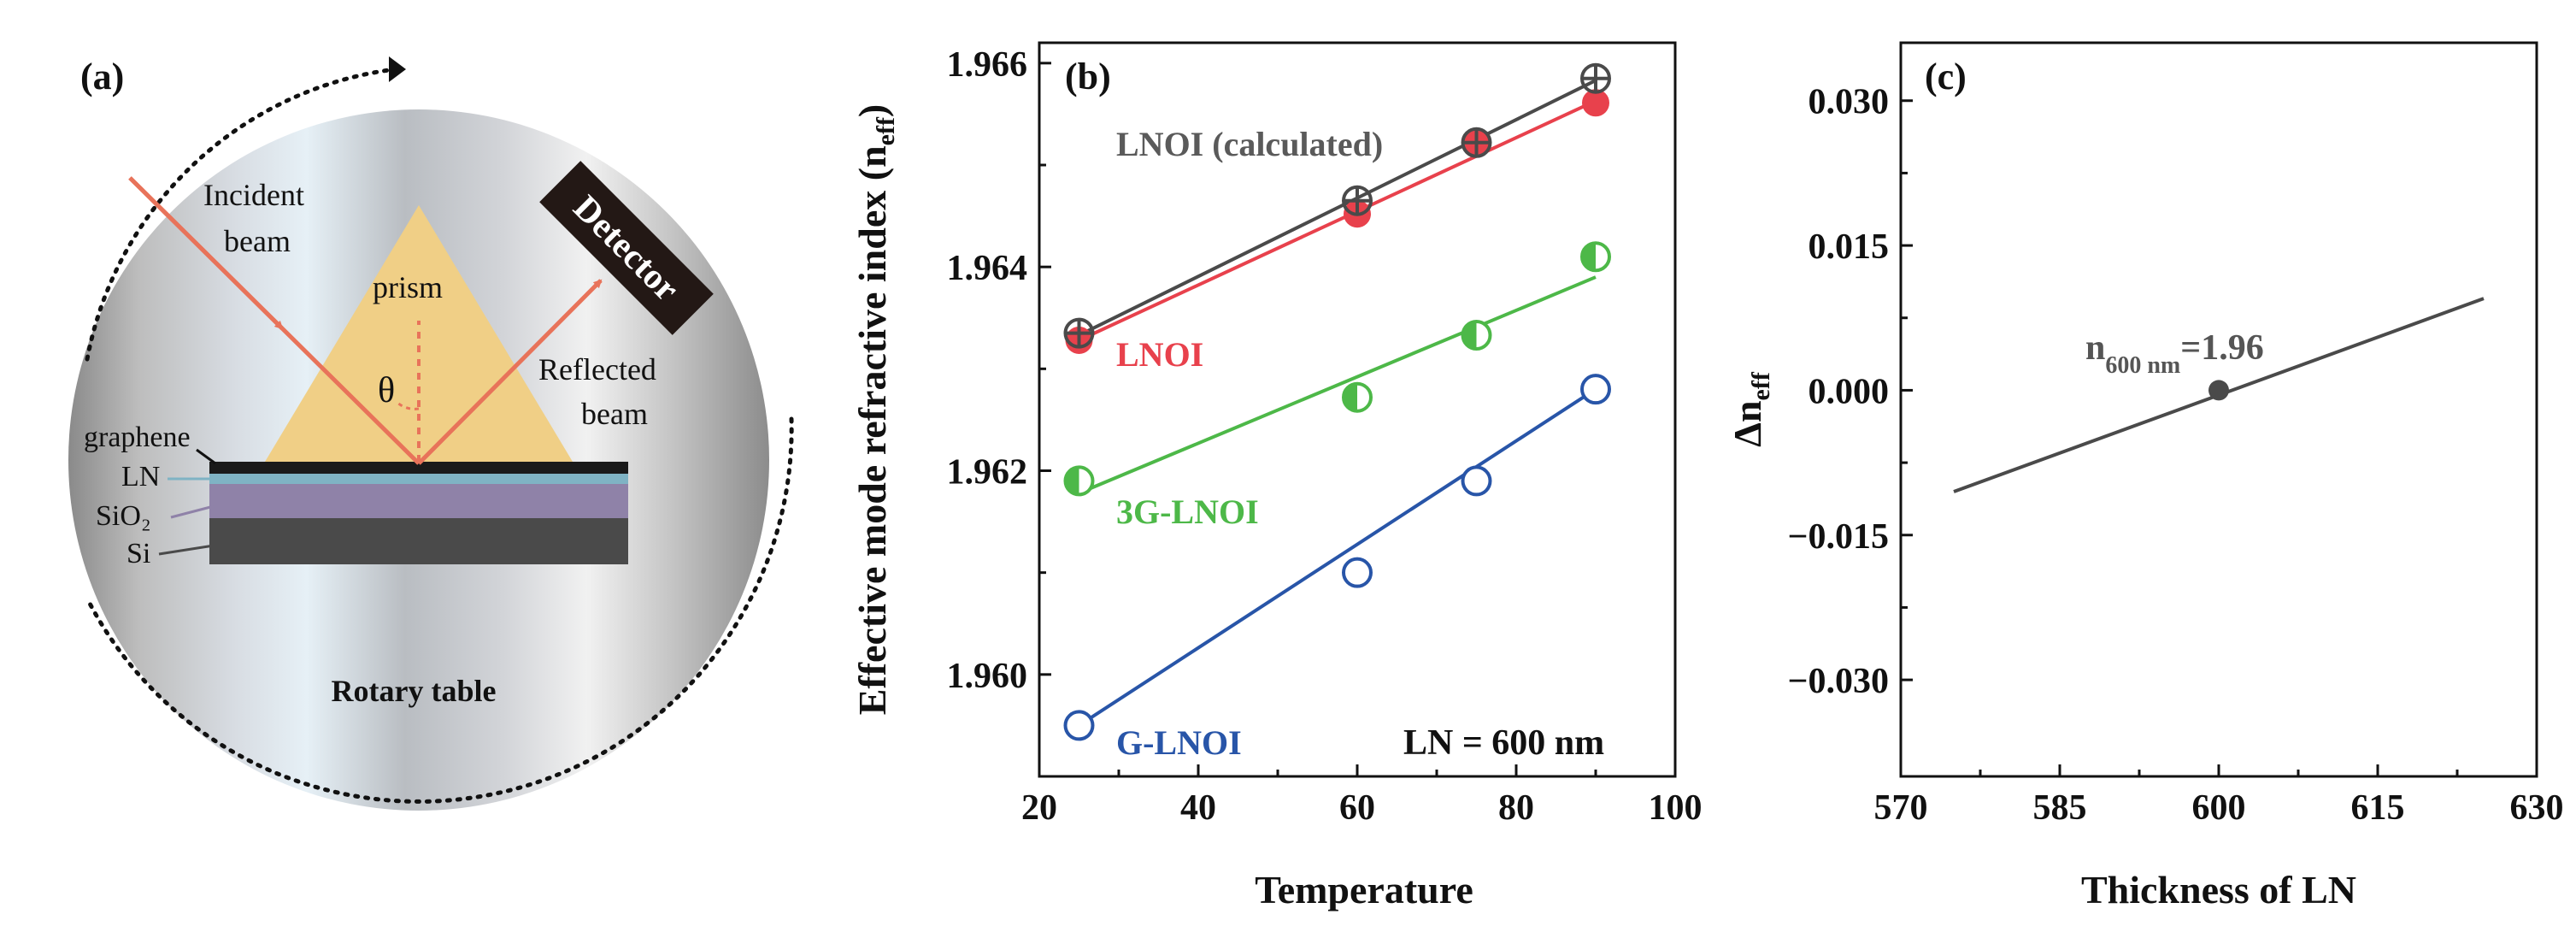  I want to click on y-tick-label-c: −0.030, so click(1838, 681).